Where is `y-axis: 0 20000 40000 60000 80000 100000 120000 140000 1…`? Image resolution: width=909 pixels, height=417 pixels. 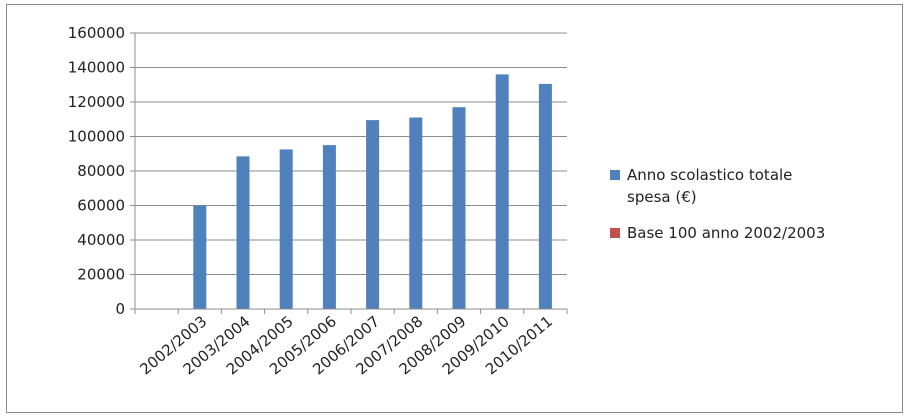 y-axis: 0 20000 40000 60000 80000 100000 120000 140000 1… is located at coordinates (102, 171).